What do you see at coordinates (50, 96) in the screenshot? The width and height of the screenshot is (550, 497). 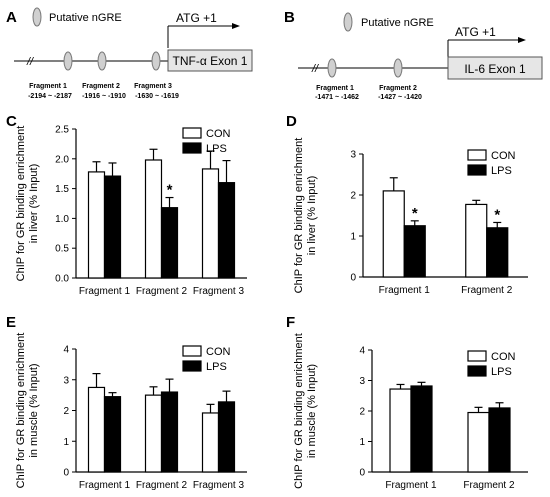 I see `fragment-range: -2194 ~ -2187` at bounding box center [50, 96].